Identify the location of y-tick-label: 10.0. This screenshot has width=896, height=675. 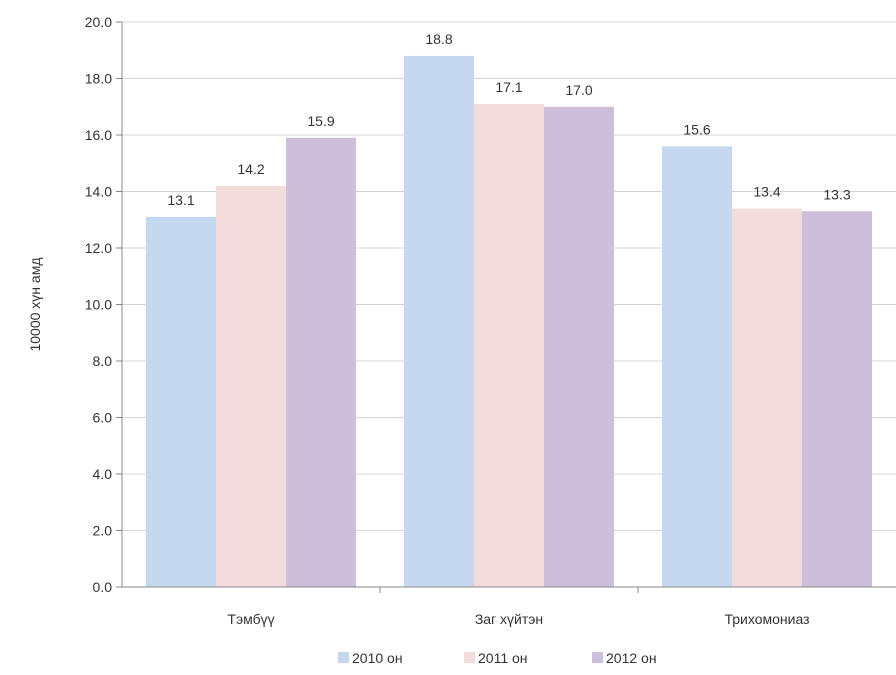
(98, 305).